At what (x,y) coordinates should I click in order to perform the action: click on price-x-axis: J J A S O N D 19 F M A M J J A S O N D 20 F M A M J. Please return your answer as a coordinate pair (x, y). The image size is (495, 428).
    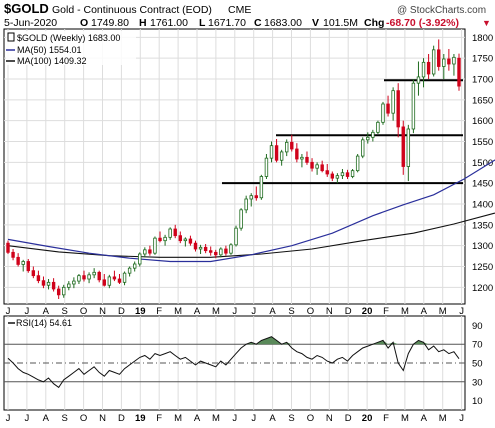
    Looking at the image, I should click on (235, 311).